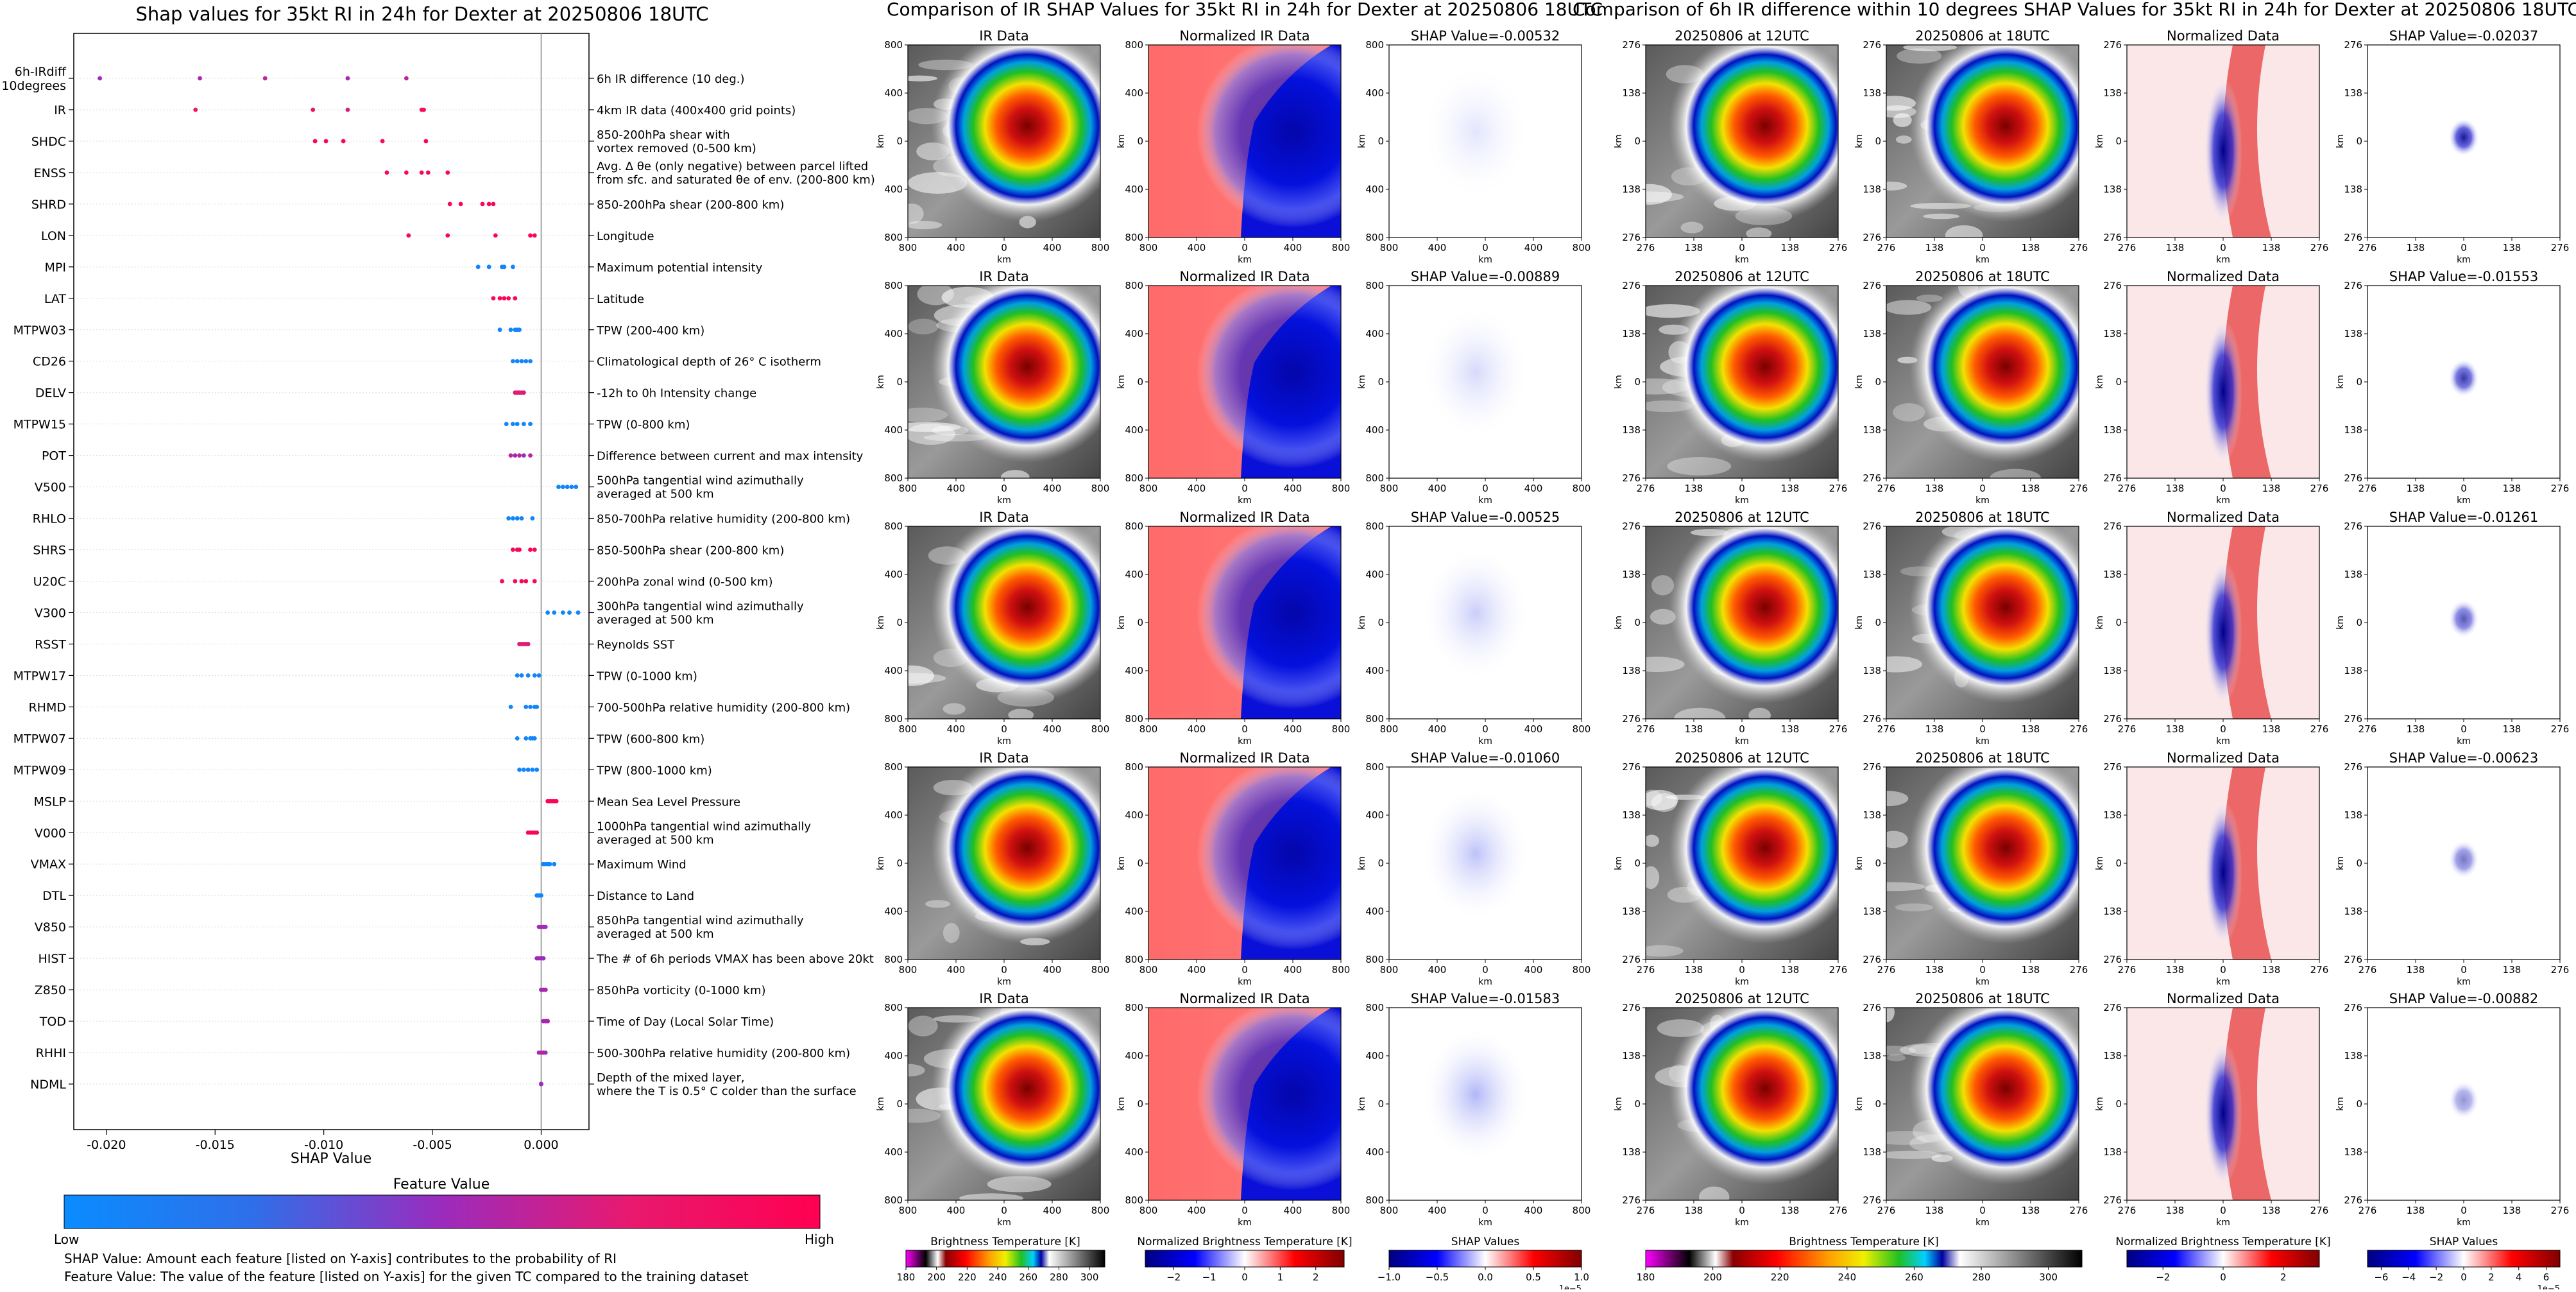  What do you see at coordinates (1485, 1259) in the screenshot?
I see `colorbar` at bounding box center [1485, 1259].